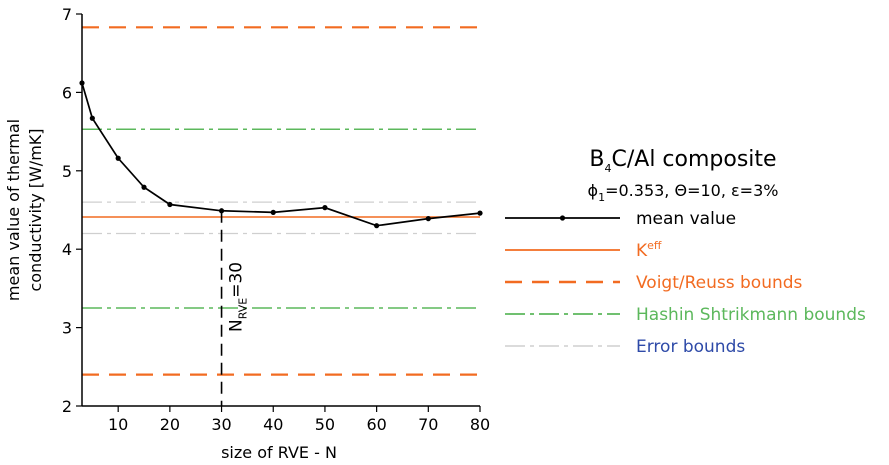  What do you see at coordinates (13, 210) in the screenshot?
I see `y-axis-label-line: mean value of thermal` at bounding box center [13, 210].